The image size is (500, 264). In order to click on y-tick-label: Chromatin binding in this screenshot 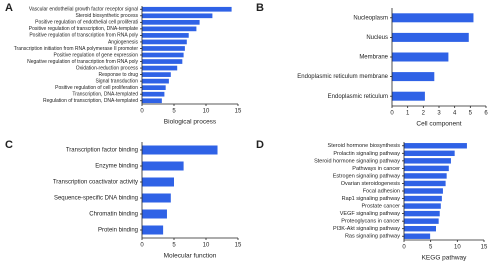, I will do `click(113, 215)`.